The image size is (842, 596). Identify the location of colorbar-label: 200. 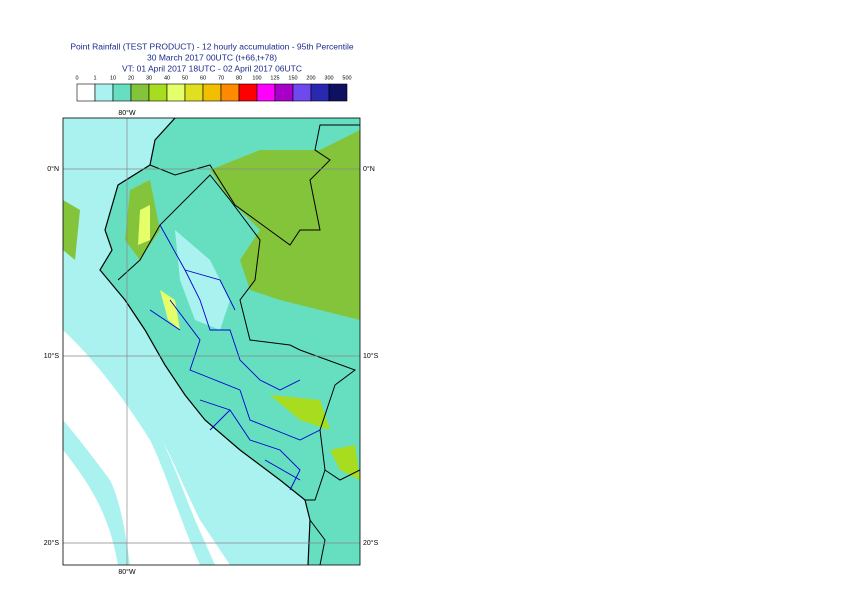
(310, 78).